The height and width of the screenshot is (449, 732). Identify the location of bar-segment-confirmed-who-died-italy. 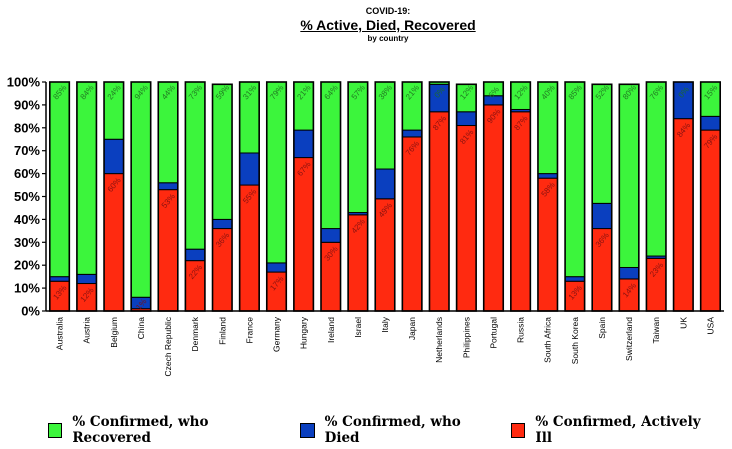
(385, 184).